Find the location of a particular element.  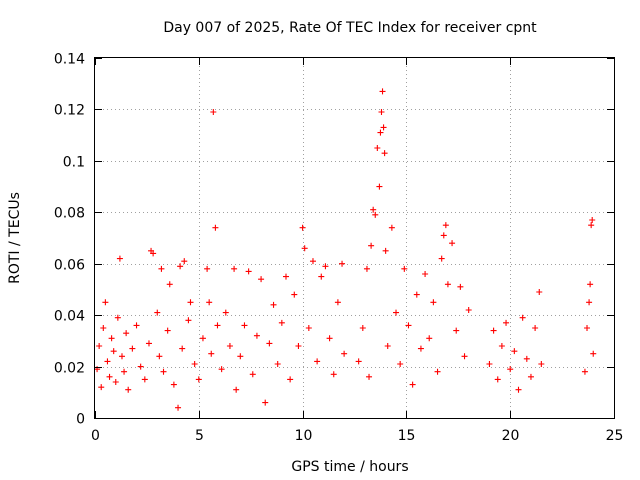

y-tick-label: 0 is located at coordinates (80, 420).